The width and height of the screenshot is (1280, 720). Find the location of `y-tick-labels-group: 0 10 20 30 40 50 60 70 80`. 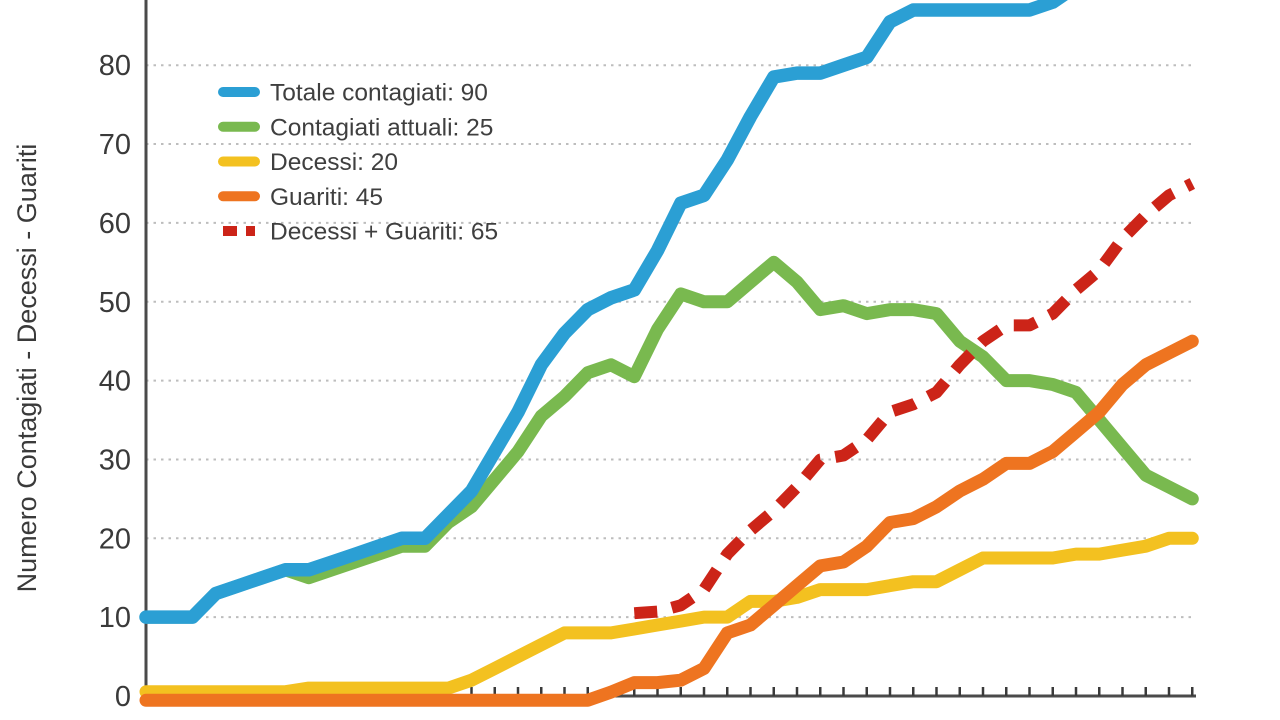

y-tick-labels-group: 0 10 20 30 40 50 60 70 80 is located at coordinates (115, 381).